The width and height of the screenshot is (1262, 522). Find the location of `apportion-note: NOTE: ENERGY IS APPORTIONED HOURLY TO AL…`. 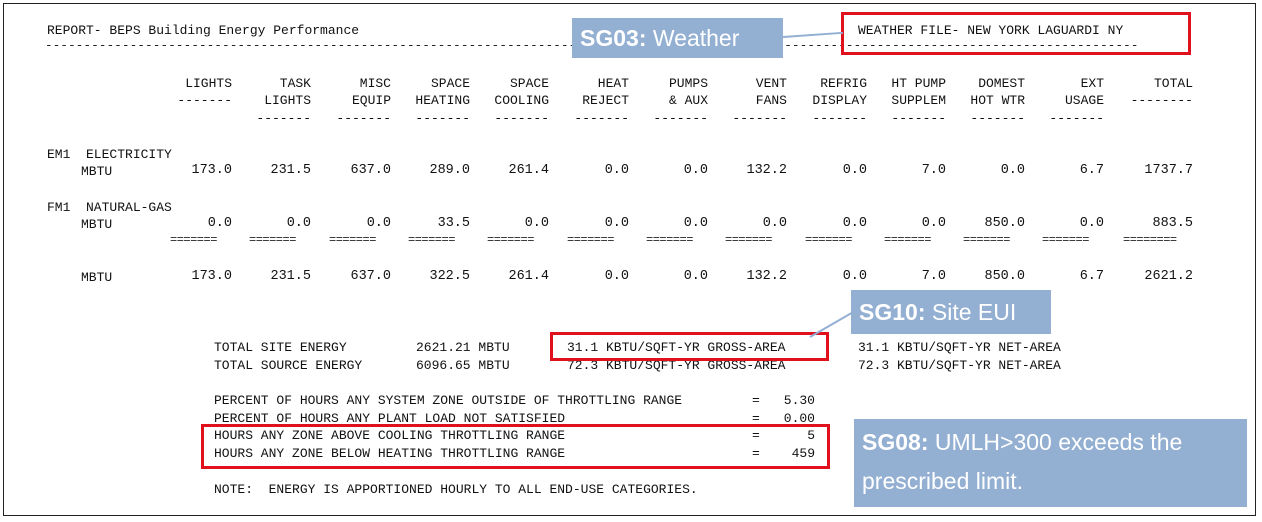

apportion-note: NOTE: ENERGY IS APPORTIONED HOURLY TO AL… is located at coordinates (456, 489).